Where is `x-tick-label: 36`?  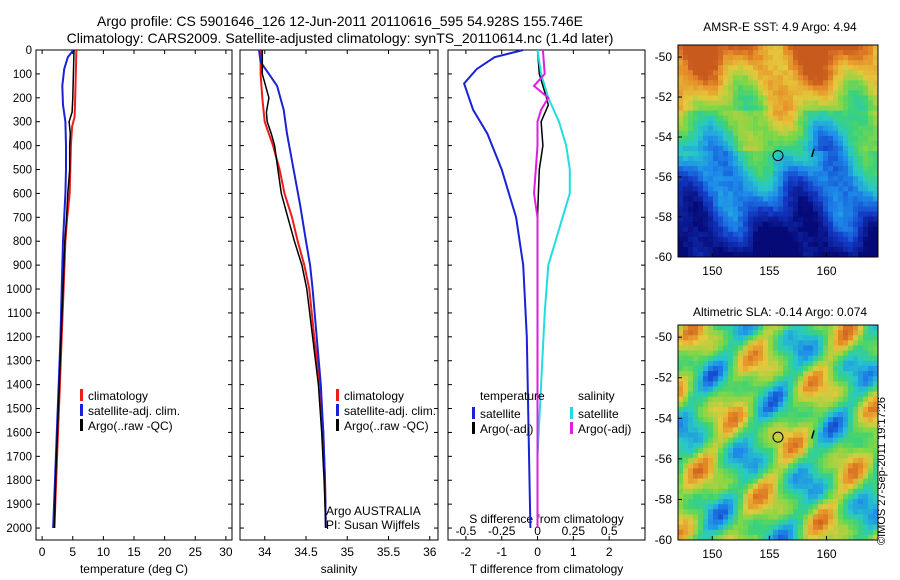 x-tick-label: 36 is located at coordinates (430, 552).